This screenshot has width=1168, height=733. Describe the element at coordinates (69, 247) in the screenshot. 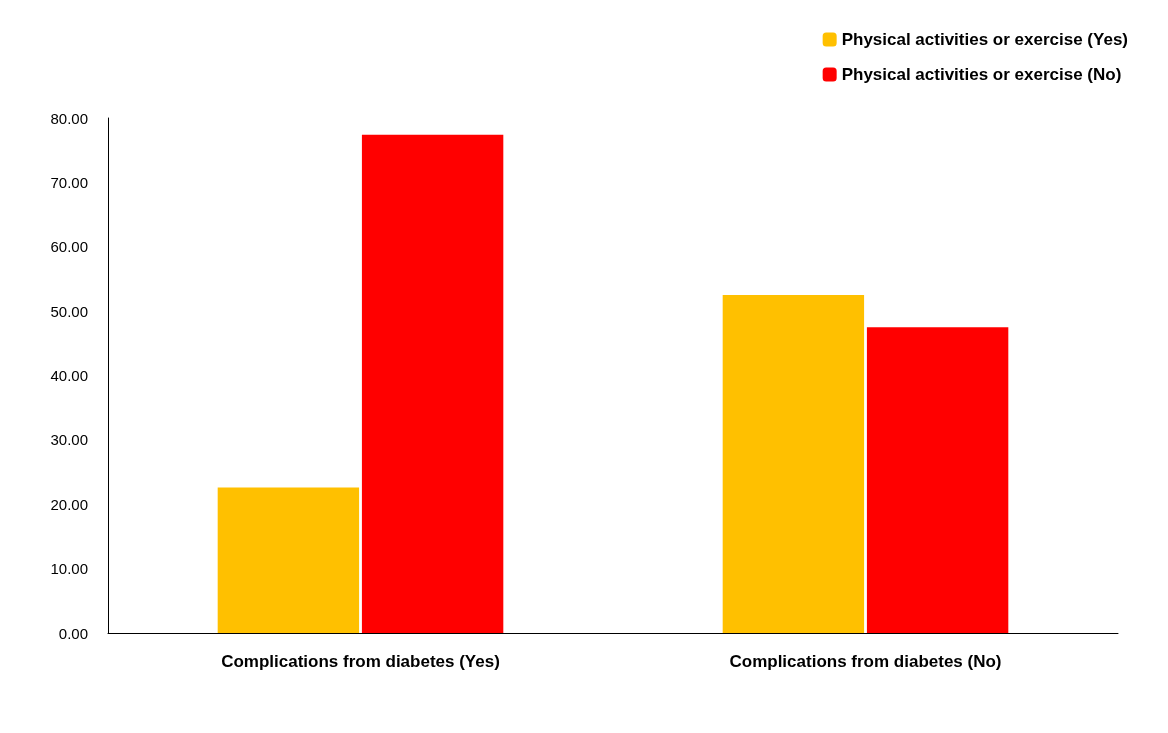

I see `y-tick-label: 60.00` at that location.